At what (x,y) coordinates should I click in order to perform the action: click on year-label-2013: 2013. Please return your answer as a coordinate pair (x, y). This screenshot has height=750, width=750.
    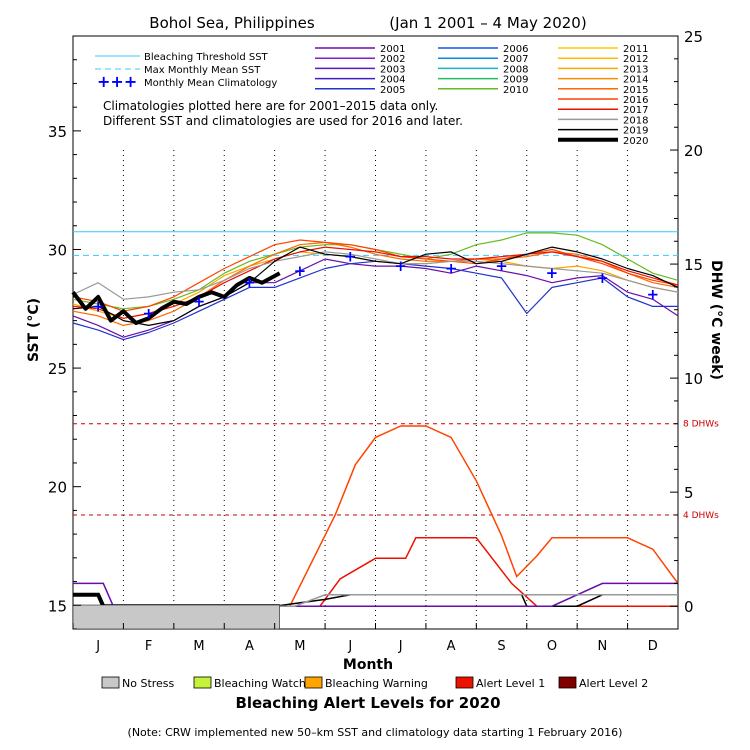
    Looking at the image, I should click on (635, 69).